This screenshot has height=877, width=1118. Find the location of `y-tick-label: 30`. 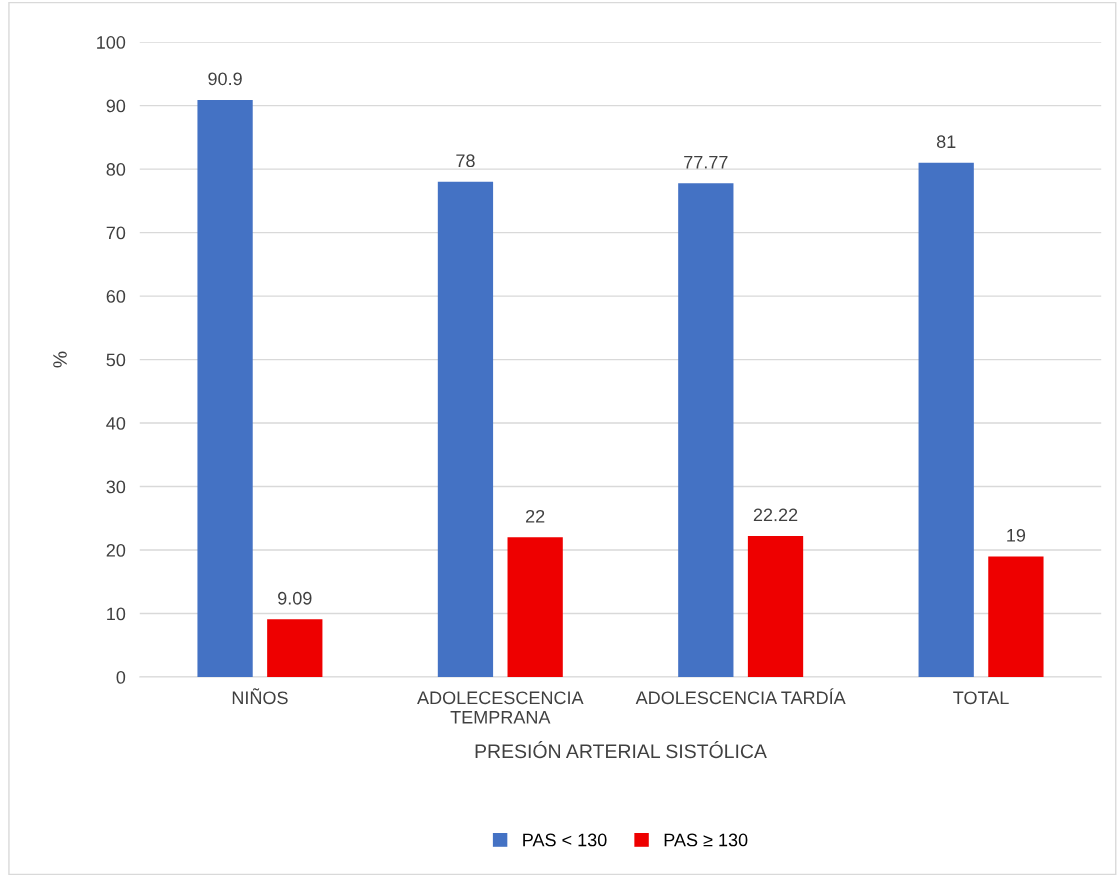

y-tick-label: 30 is located at coordinates (116, 487).